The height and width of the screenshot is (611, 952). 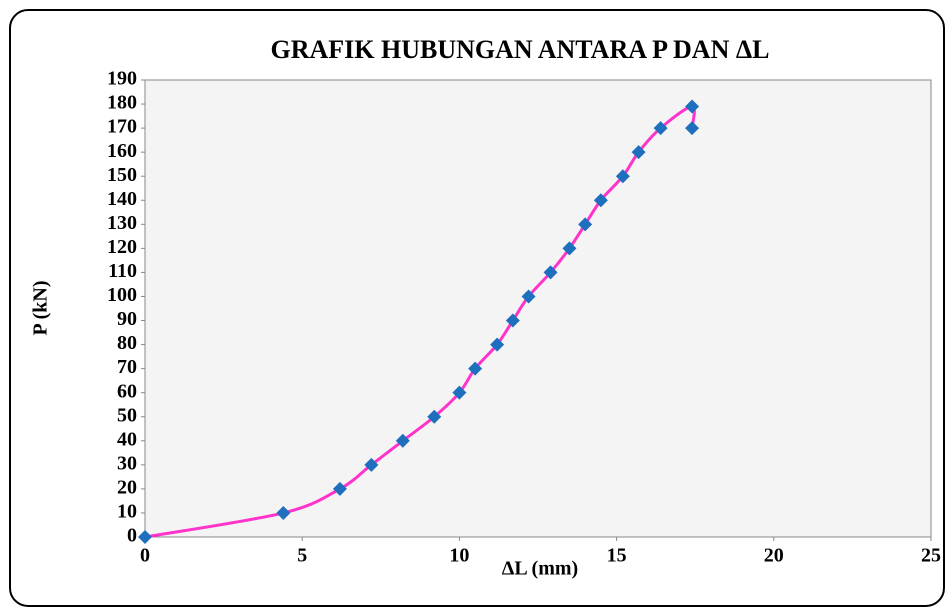 I want to click on y-tick-label: 60, so click(x=127, y=391).